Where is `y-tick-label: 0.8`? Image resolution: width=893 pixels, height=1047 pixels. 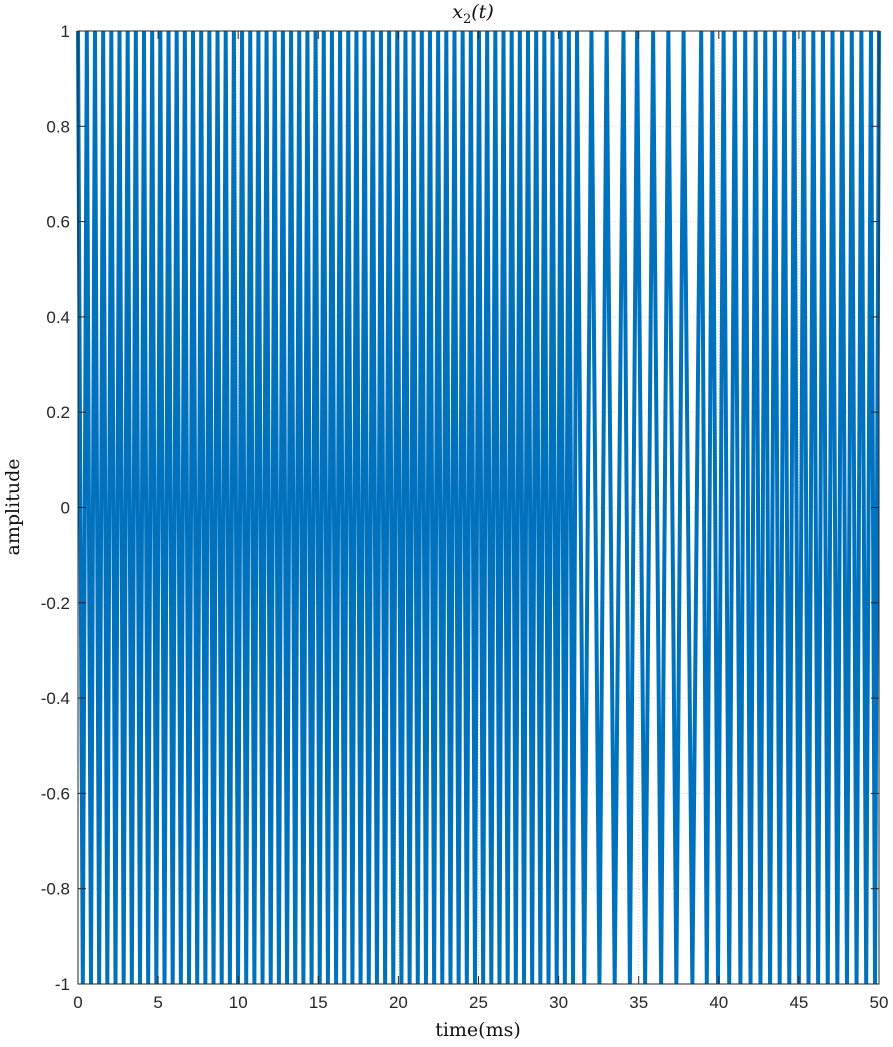 y-tick-label: 0.8 is located at coordinates (58, 126).